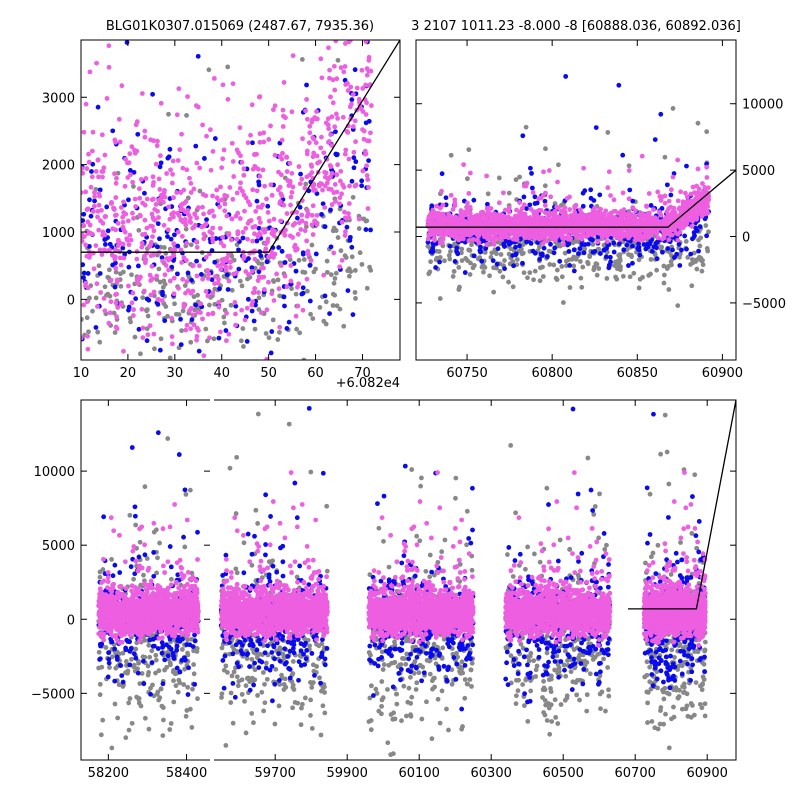  I want to click on magenta-points, so click(568, 200).